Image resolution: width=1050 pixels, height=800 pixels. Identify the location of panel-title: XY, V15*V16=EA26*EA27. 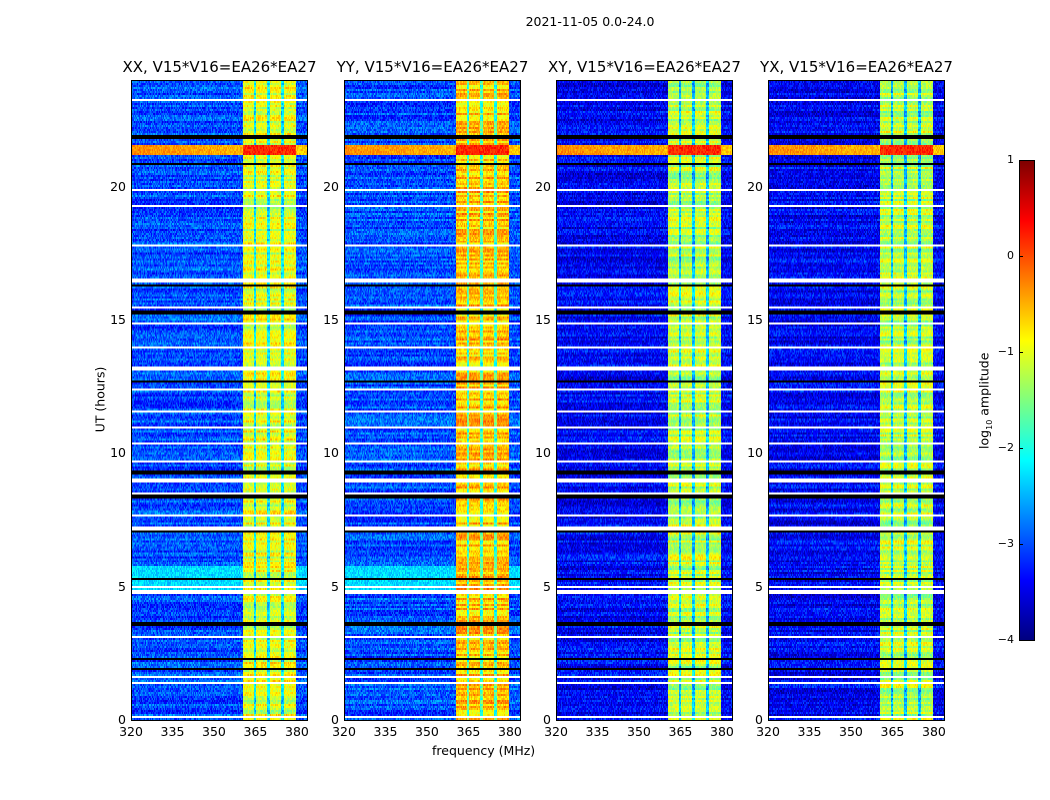
(644, 67).